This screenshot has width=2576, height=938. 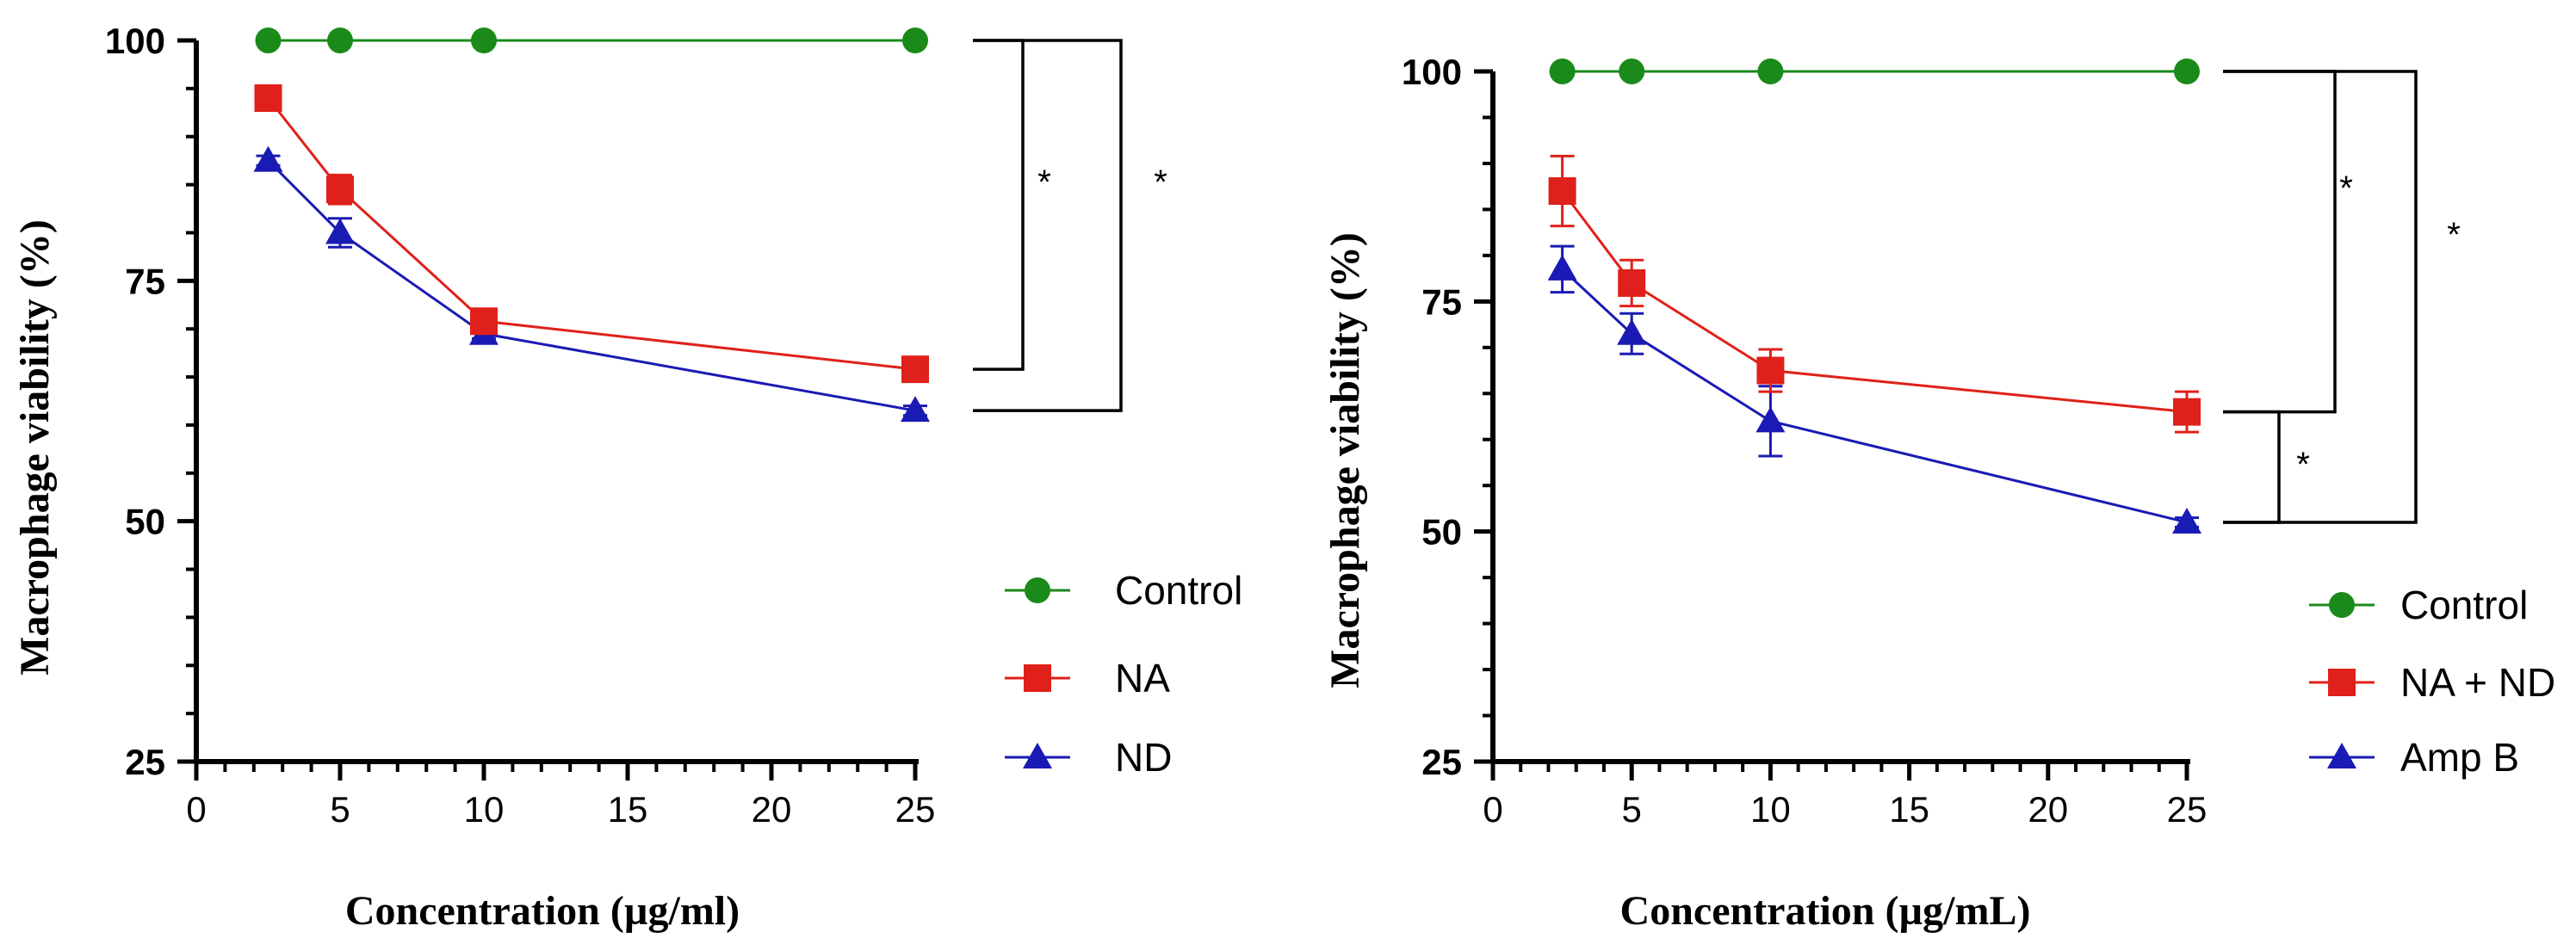 What do you see at coordinates (1087, 678) in the screenshot?
I see `legend-item: NA` at bounding box center [1087, 678].